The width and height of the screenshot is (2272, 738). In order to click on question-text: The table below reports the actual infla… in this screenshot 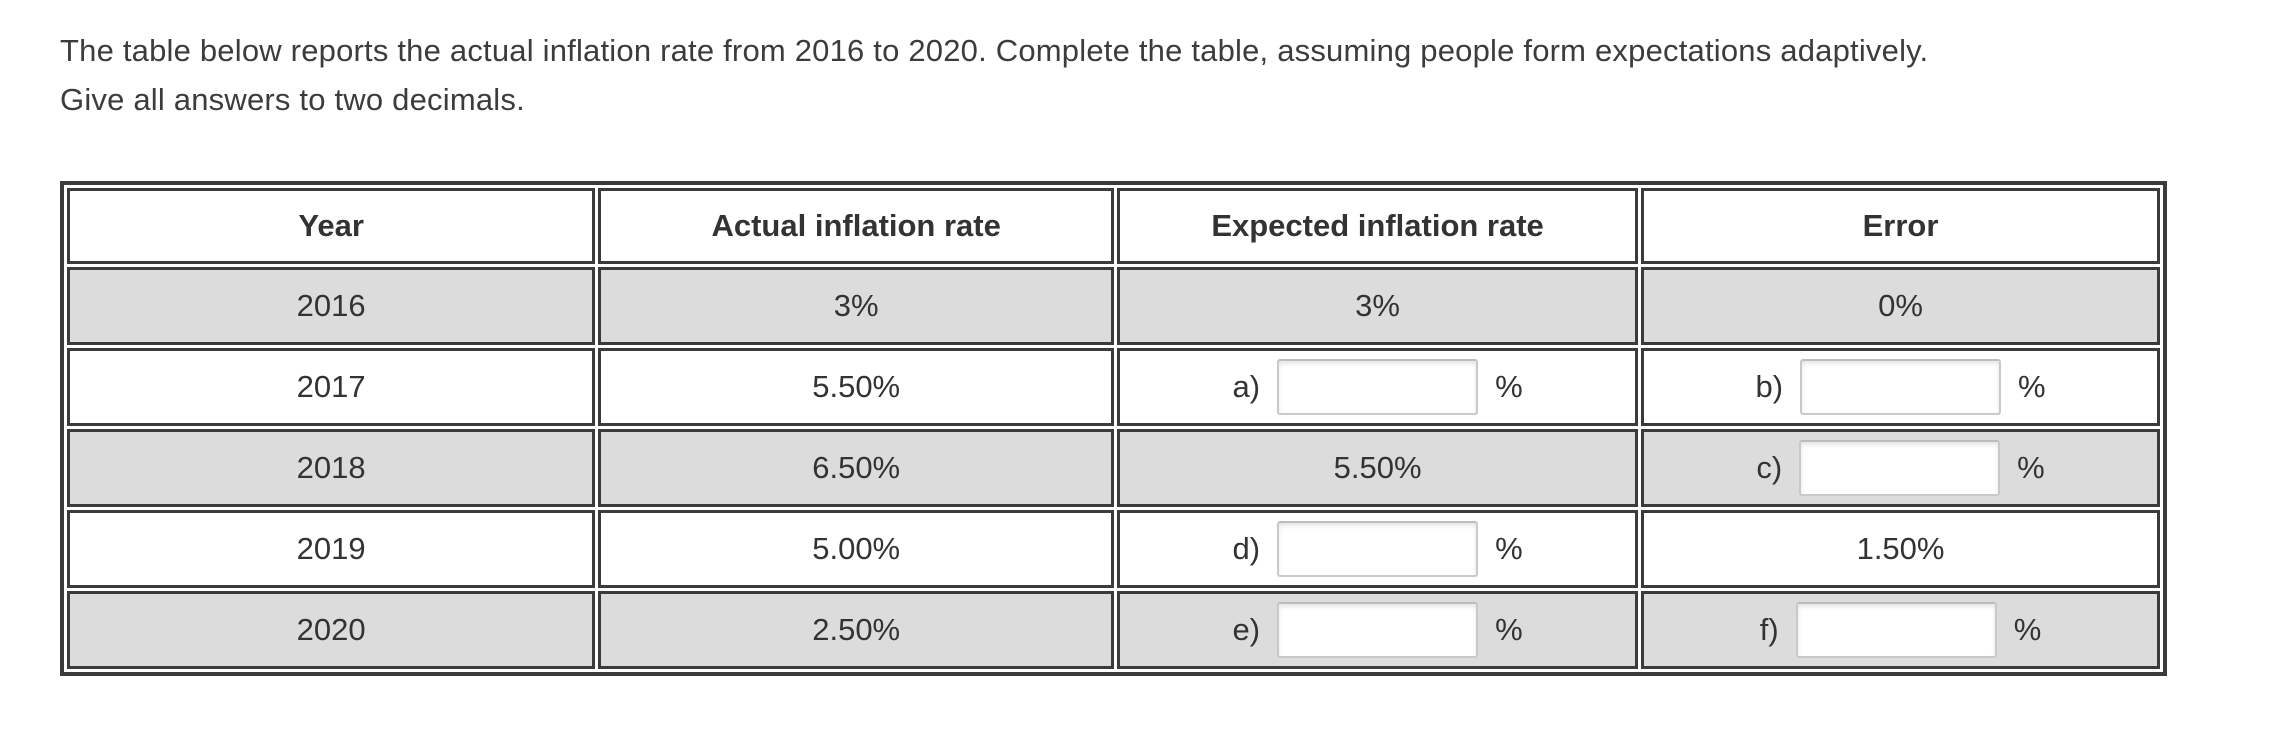, I will do `click(1136, 75)`.